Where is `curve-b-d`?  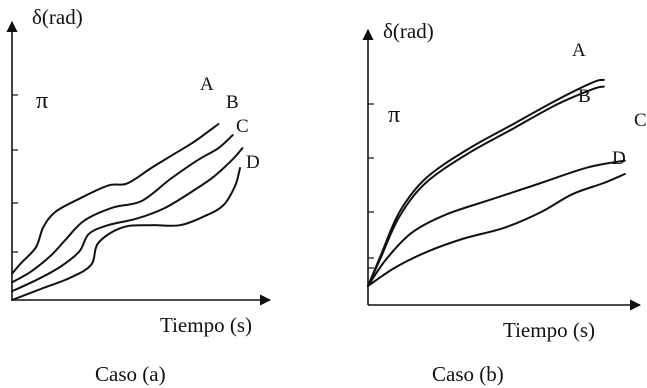 curve-b-d is located at coordinates (496, 230).